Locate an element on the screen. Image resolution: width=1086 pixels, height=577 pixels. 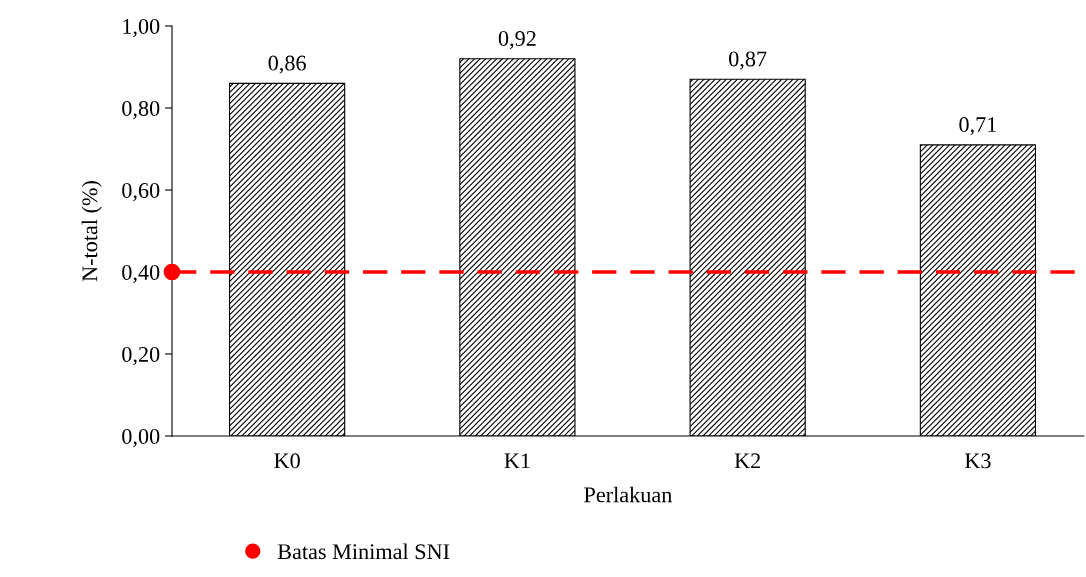
x-axis-title: Perlakuan is located at coordinates (628, 494).